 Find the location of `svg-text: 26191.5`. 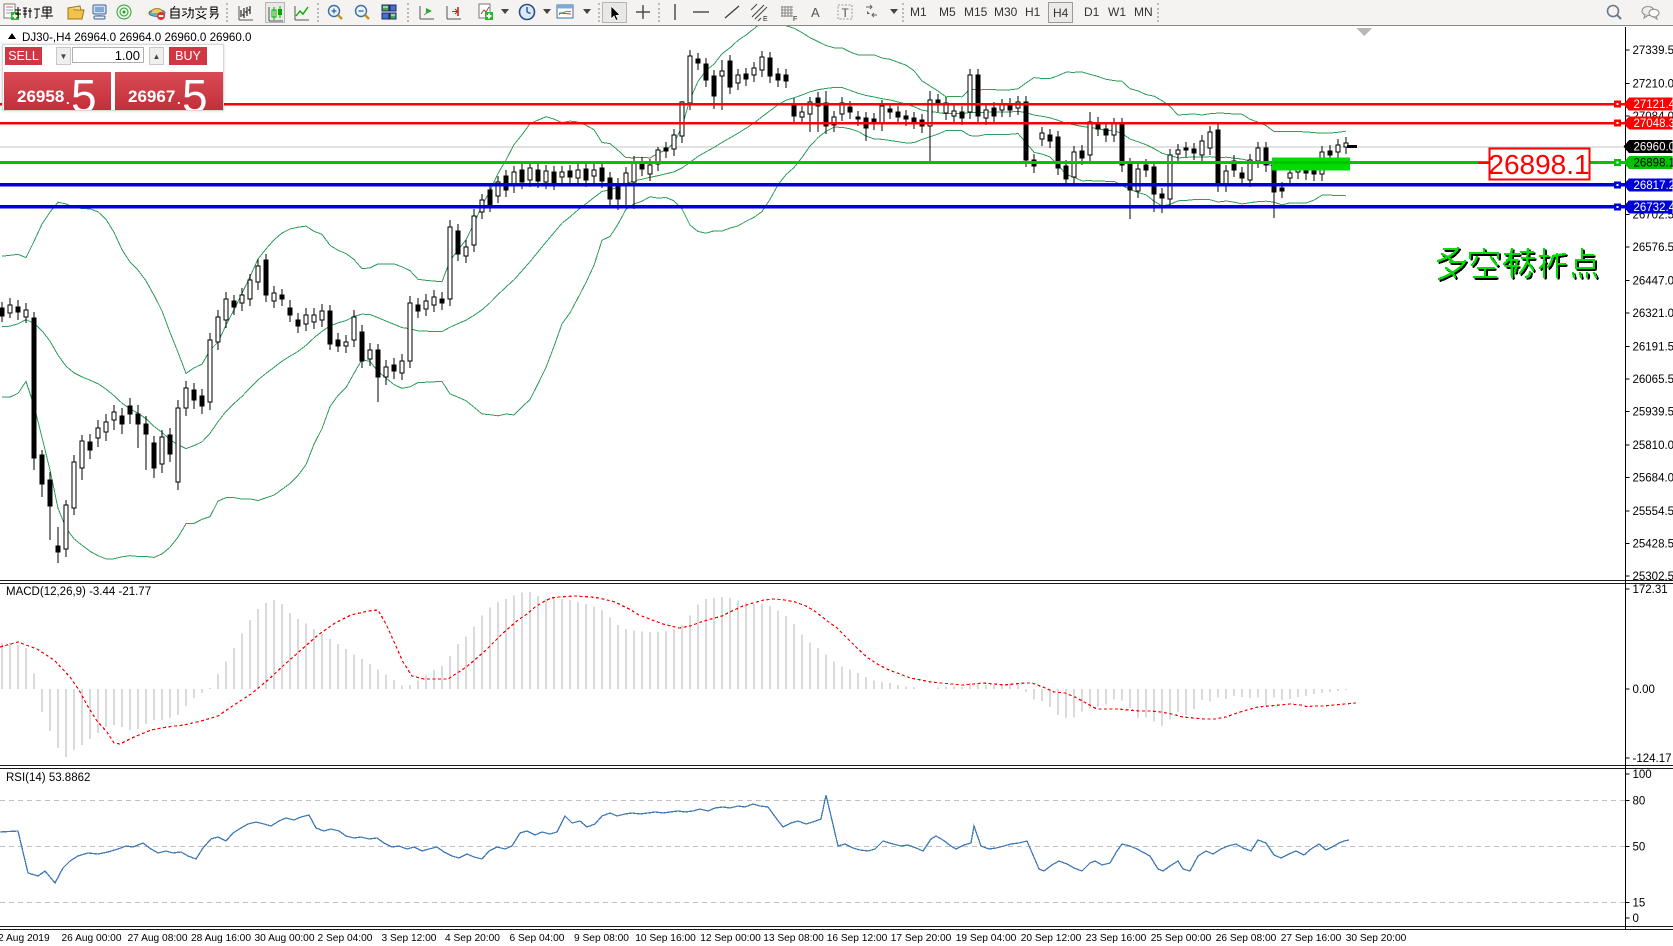

svg-text: 26191.5 is located at coordinates (1653, 347).